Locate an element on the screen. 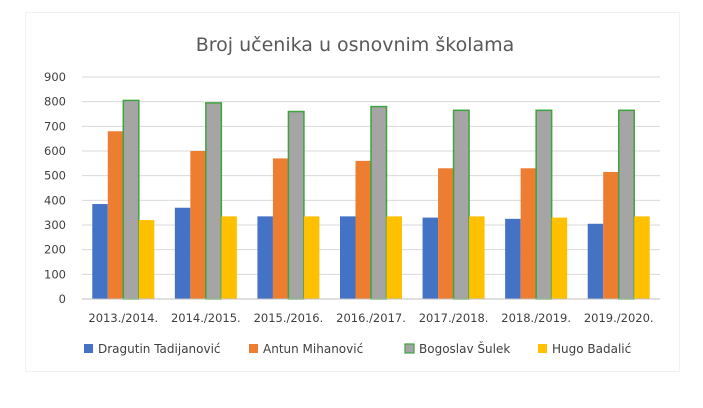 Image resolution: width=703 pixels, height=408 pixels. legend-label: Dragutin Tadijanović is located at coordinates (159, 349).